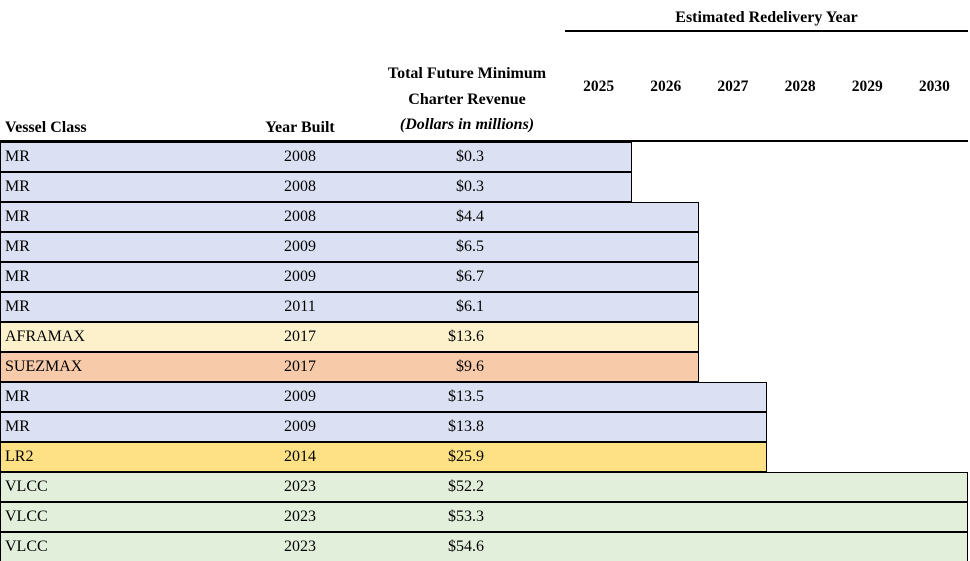 The width and height of the screenshot is (970, 561). What do you see at coordinates (300, 306) in the screenshot?
I see `year-built-cell: 2011` at bounding box center [300, 306].